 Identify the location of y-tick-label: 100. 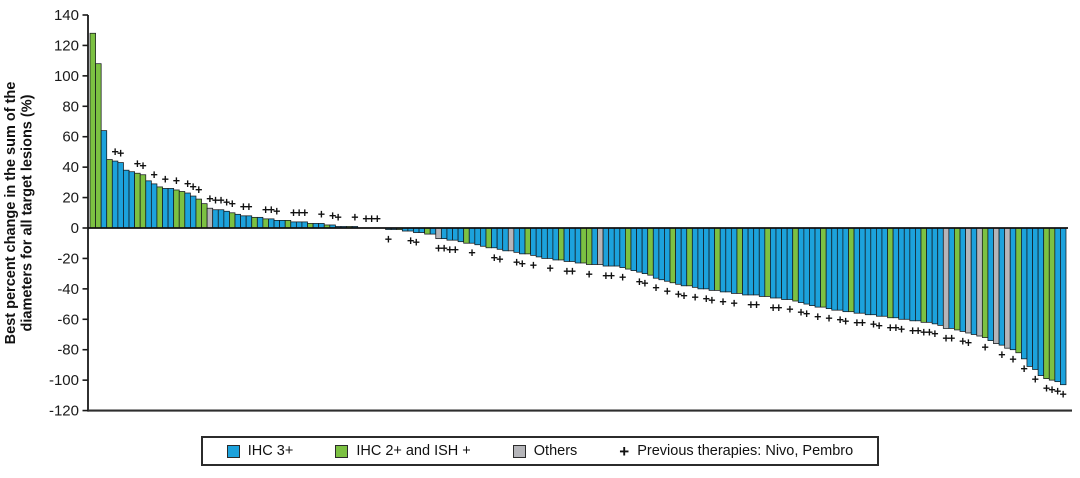
(66, 76).